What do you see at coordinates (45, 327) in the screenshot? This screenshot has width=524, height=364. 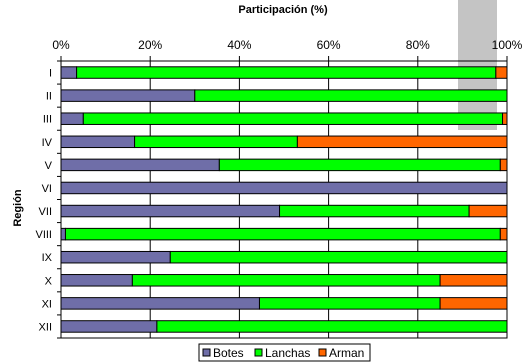 I see `y-tick-label: XII` at bounding box center [45, 327].